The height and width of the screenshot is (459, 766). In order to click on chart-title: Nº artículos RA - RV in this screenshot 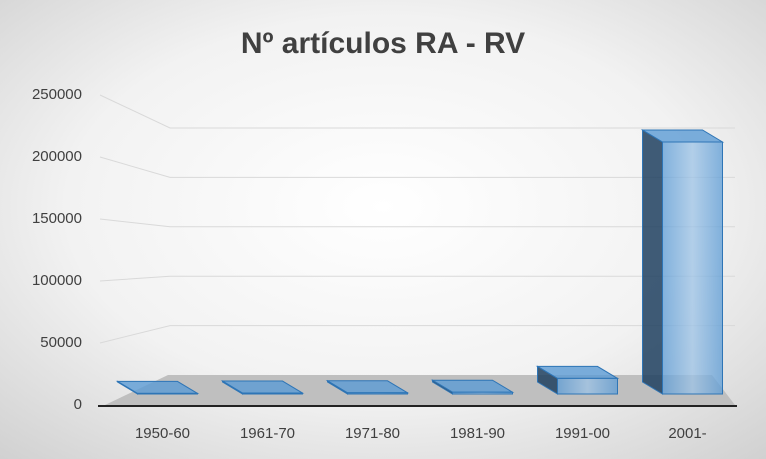, I will do `click(383, 43)`.